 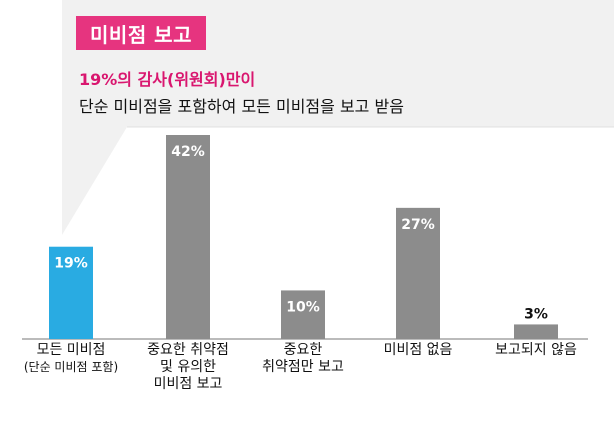 What do you see at coordinates (167, 79) in the screenshot?
I see `callout-headline: 19%의 감사(위원회)만이` at bounding box center [167, 79].